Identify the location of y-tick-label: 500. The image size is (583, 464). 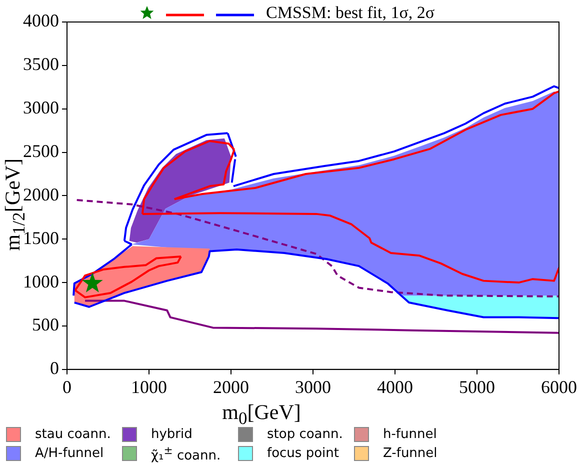
(45, 324).